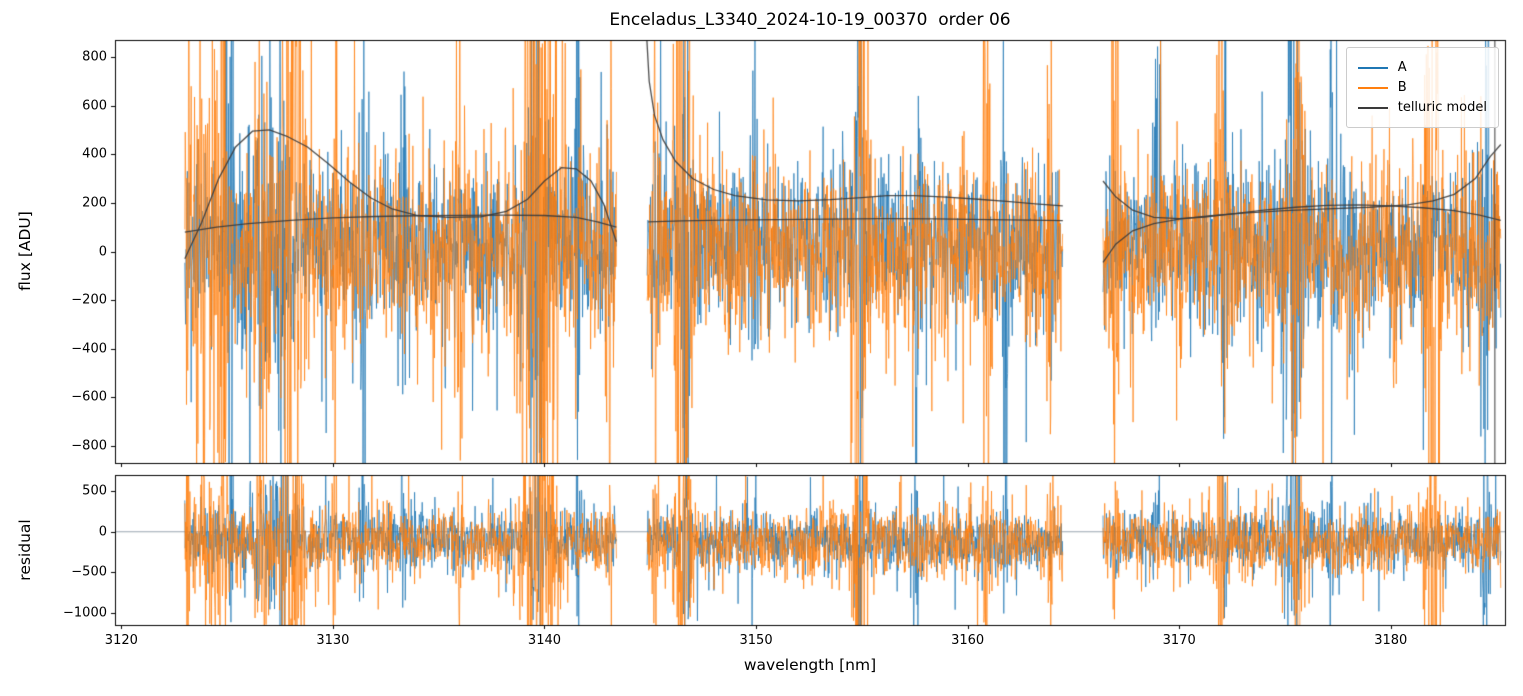 This screenshot has width=1523, height=696. Describe the element at coordinates (1402, 67) in the screenshot. I see `legend-label-a: A` at that location.